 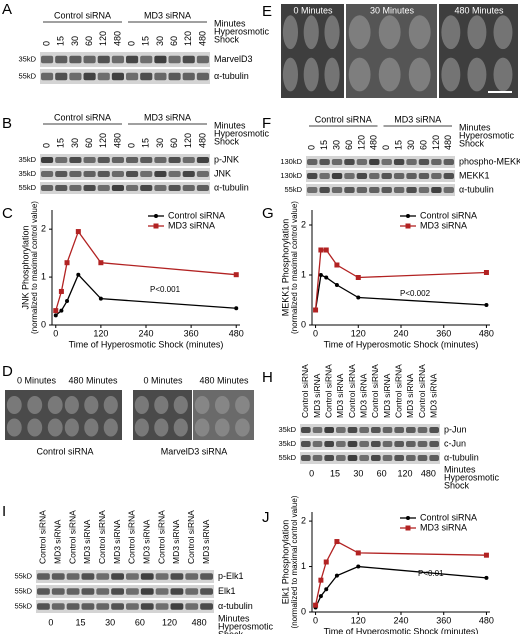 I want to click on x-tick-label: 480, so click(x=486, y=333).